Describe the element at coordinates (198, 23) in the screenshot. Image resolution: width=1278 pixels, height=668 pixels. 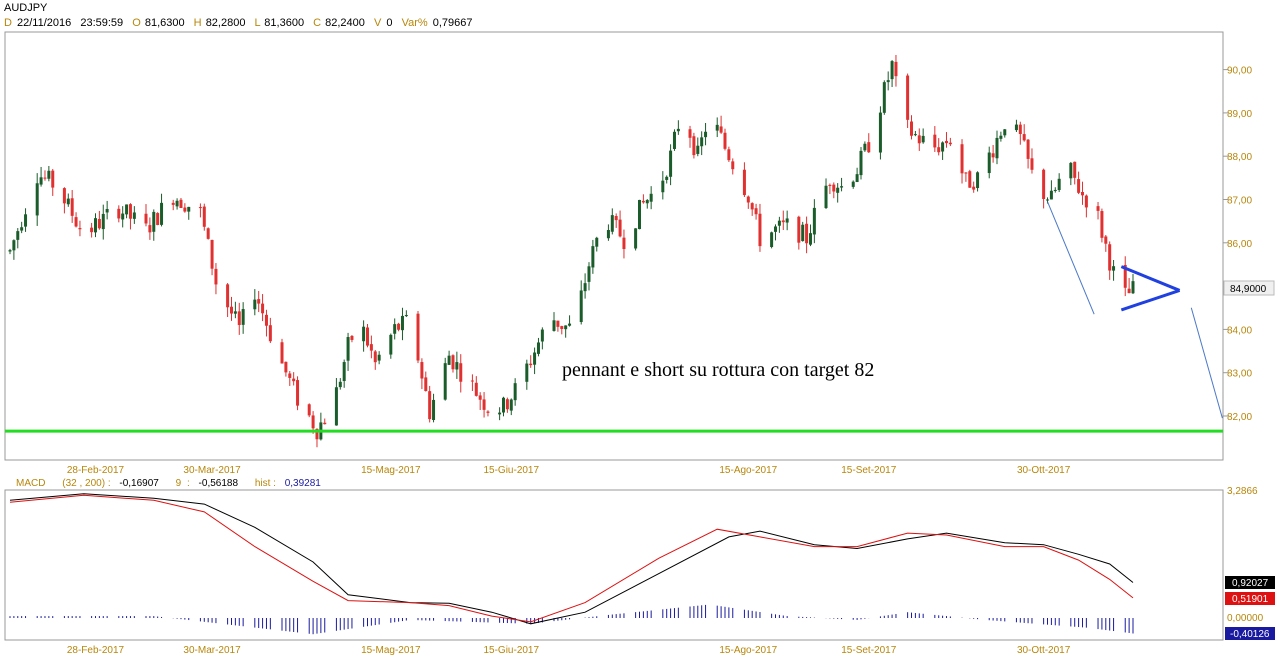
I see `high-label: H` at that location.